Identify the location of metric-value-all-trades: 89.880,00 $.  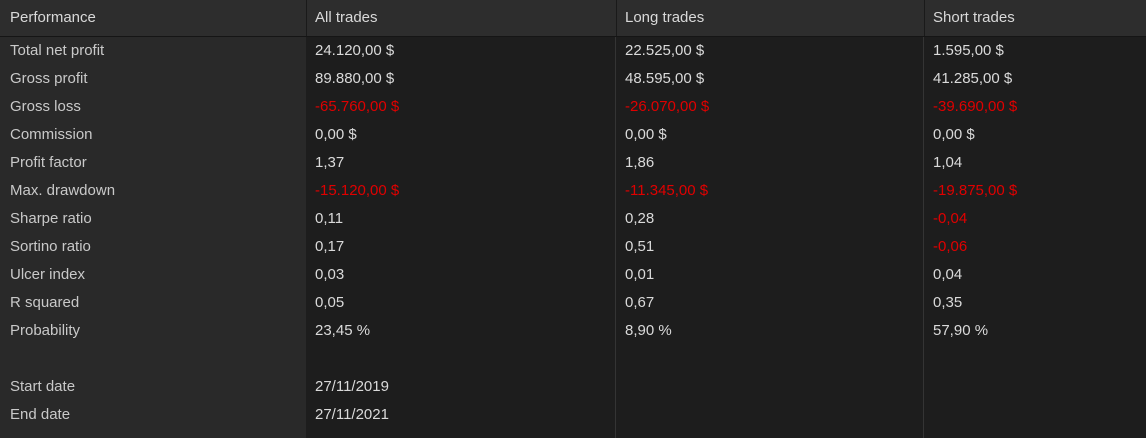
(355, 78).